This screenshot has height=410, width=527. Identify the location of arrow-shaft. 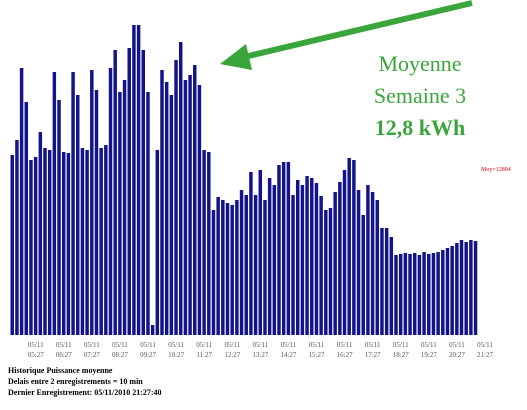
(356, 30).